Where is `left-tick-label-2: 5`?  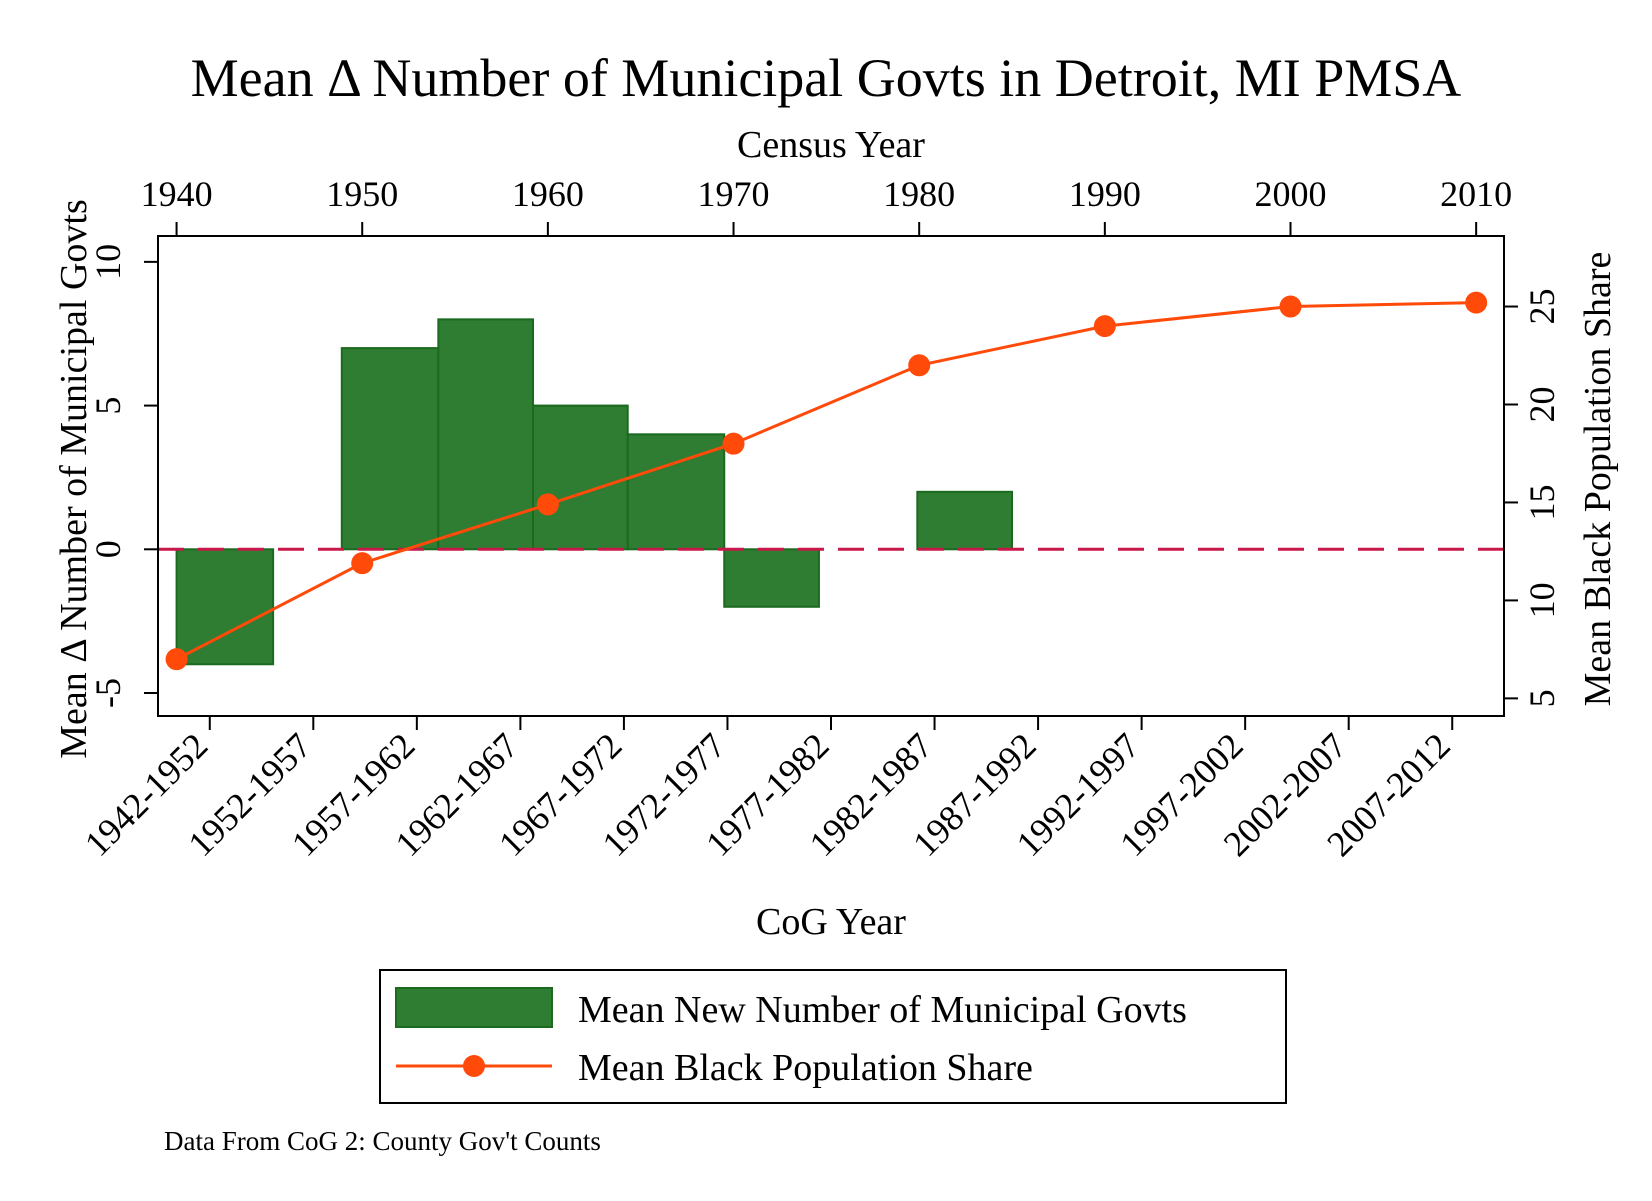 left-tick-label-2: 5 is located at coordinates (108, 406).